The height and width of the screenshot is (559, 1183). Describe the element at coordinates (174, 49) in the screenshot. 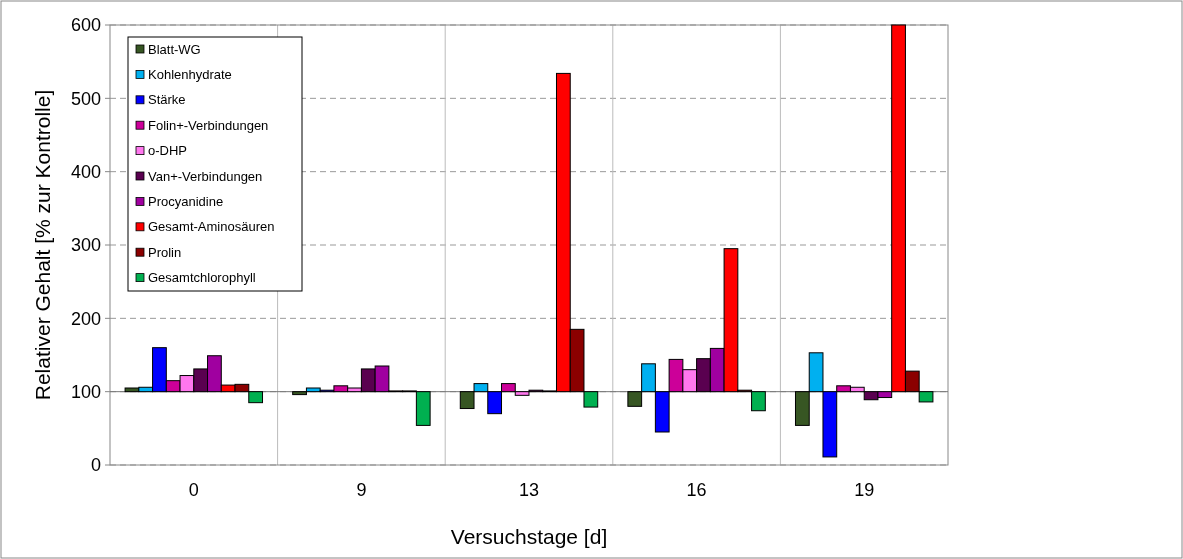

I see `legend-label: Blatt-WG` at that location.